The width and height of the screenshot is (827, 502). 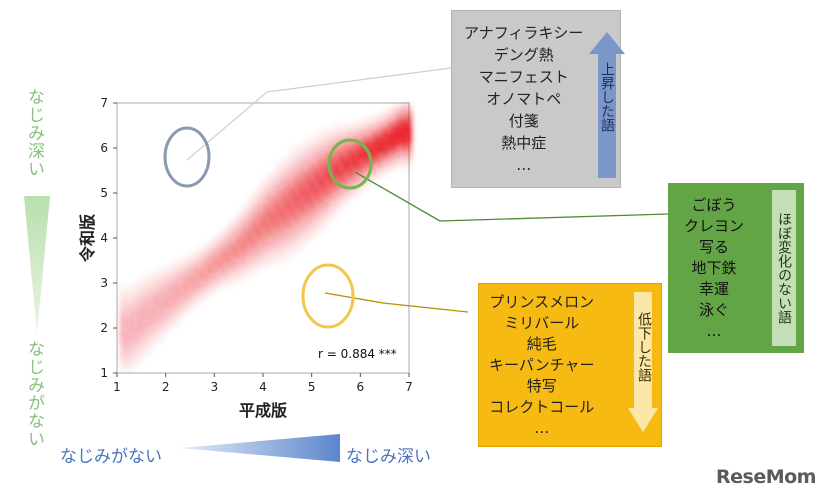 I want to click on falling-connector-tail, so click(x=425, y=307).